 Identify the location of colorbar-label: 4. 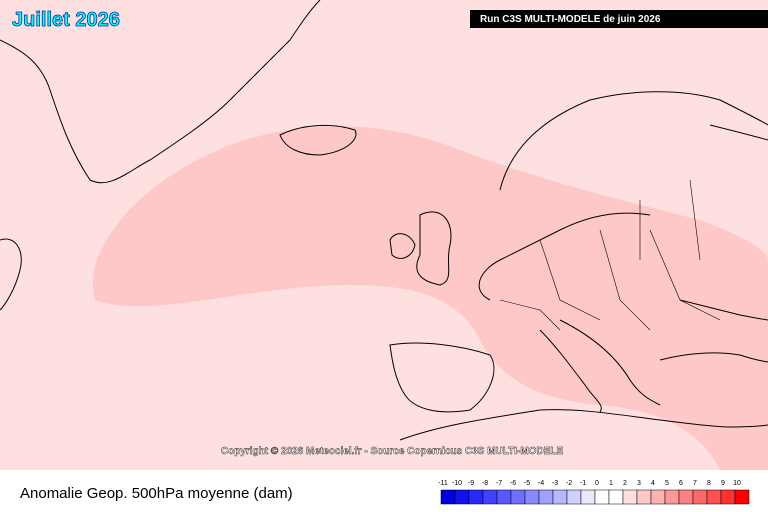
(653, 483).